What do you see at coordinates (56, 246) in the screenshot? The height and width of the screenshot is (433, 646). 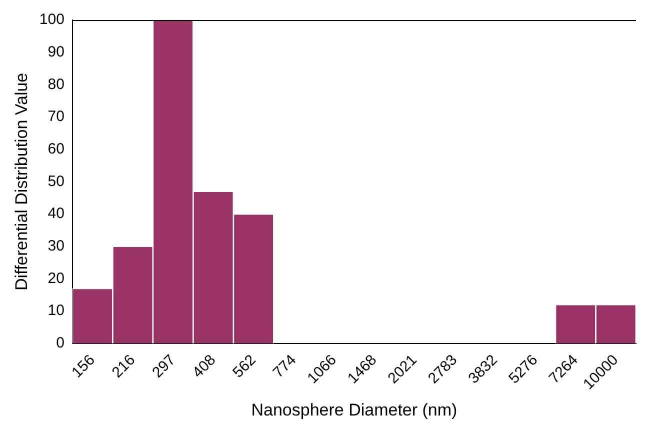 I see `y-tick-label: 30` at bounding box center [56, 246].